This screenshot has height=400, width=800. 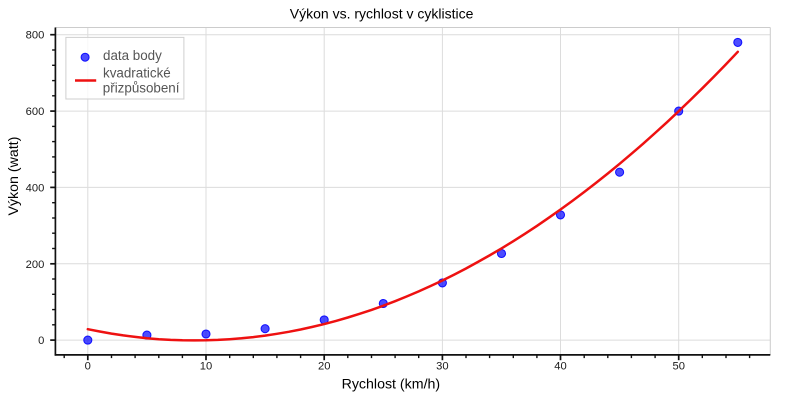 I want to click on svg-text: data body, so click(x=132, y=55).